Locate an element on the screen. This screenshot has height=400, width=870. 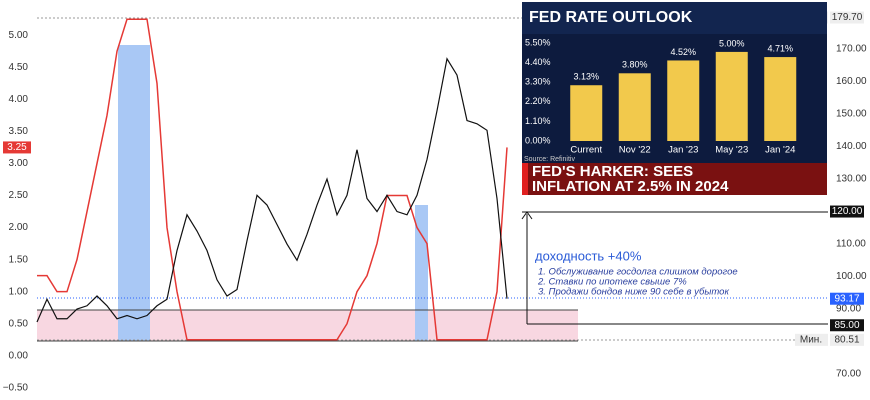
headline-banner is located at coordinates (674, 179).